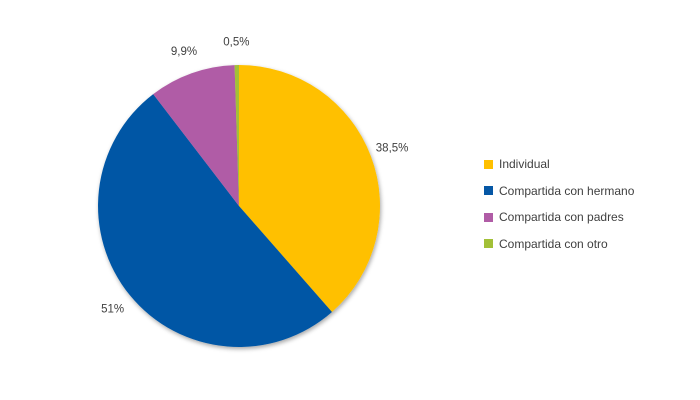 Image resolution: width=700 pixels, height=400 pixels. What do you see at coordinates (488, 190) in the screenshot?
I see `legend-swatch-compartida-con-hermano` at bounding box center [488, 190].